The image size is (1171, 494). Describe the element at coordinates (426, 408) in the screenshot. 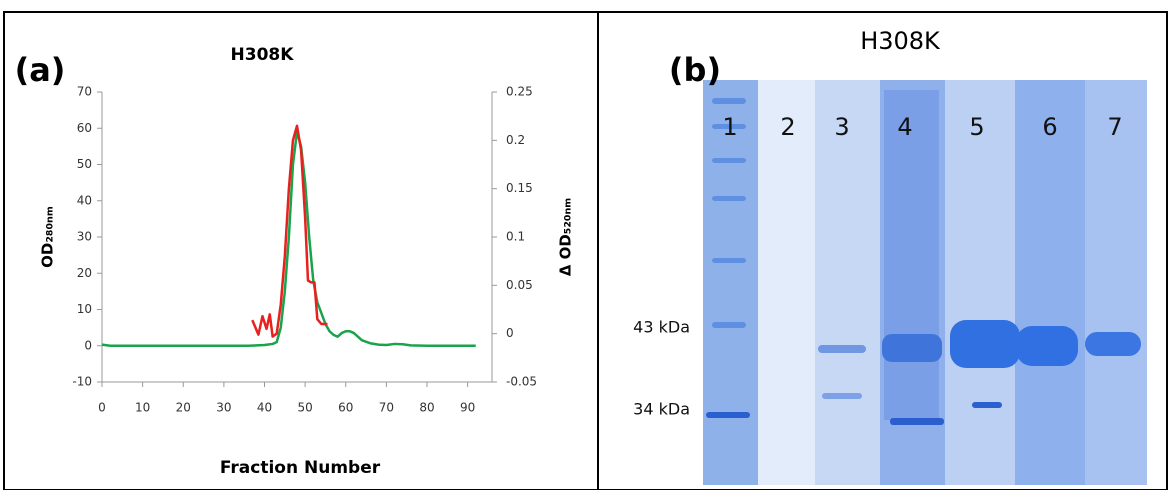

I see `x-tick-label: 80` at that location.